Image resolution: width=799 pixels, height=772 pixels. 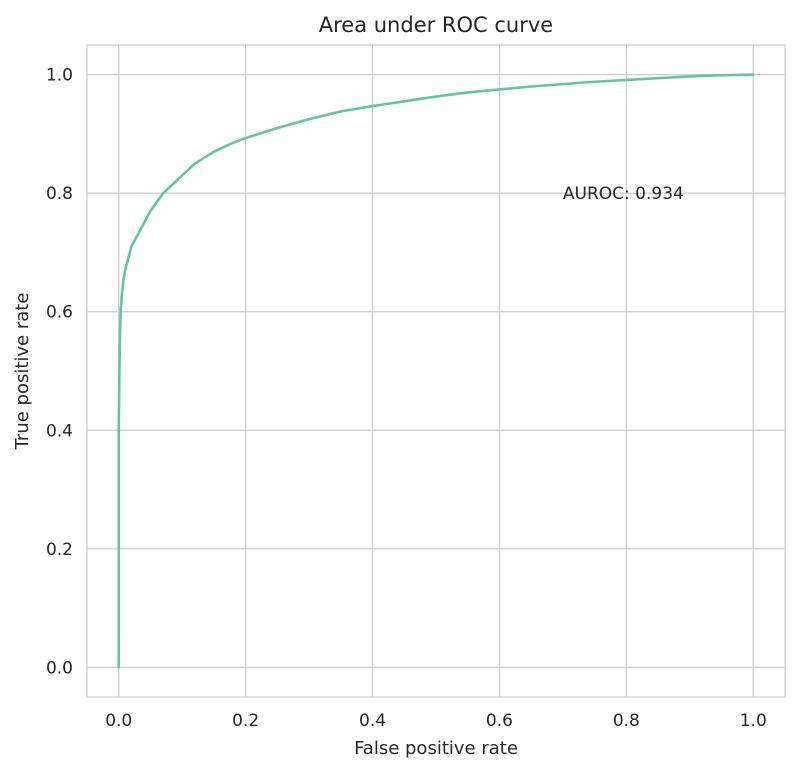 I want to click on annotations: AUROC: 0.934, so click(x=623, y=194).